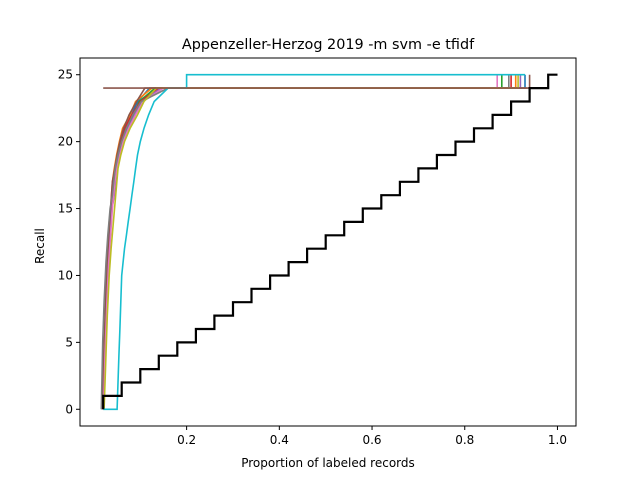  I want to click on y-axis-ticks: 0 5 10 15 20 25, so click(69, 242).